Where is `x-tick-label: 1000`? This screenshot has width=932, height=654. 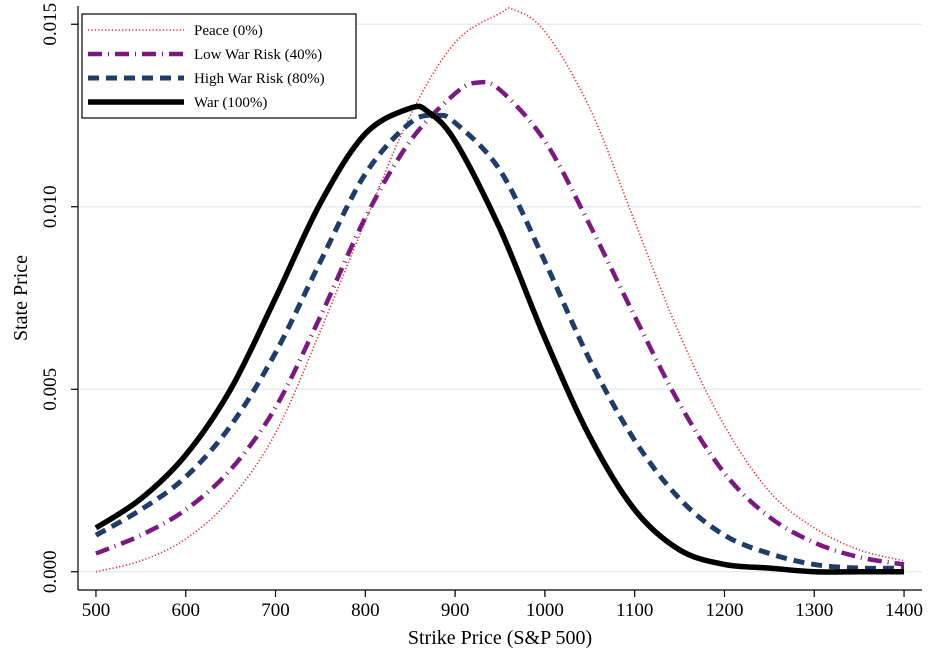 x-tick-label: 1000 is located at coordinates (545, 610).